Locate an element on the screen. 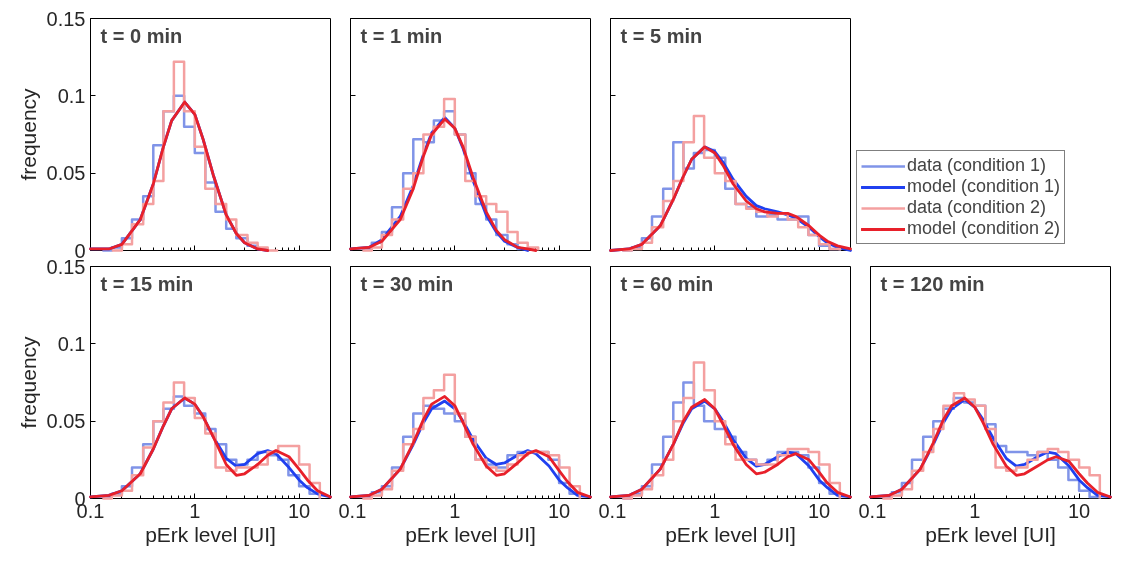 This screenshot has width=1142, height=585. legend-label: model (condition 2) is located at coordinates (984, 228).